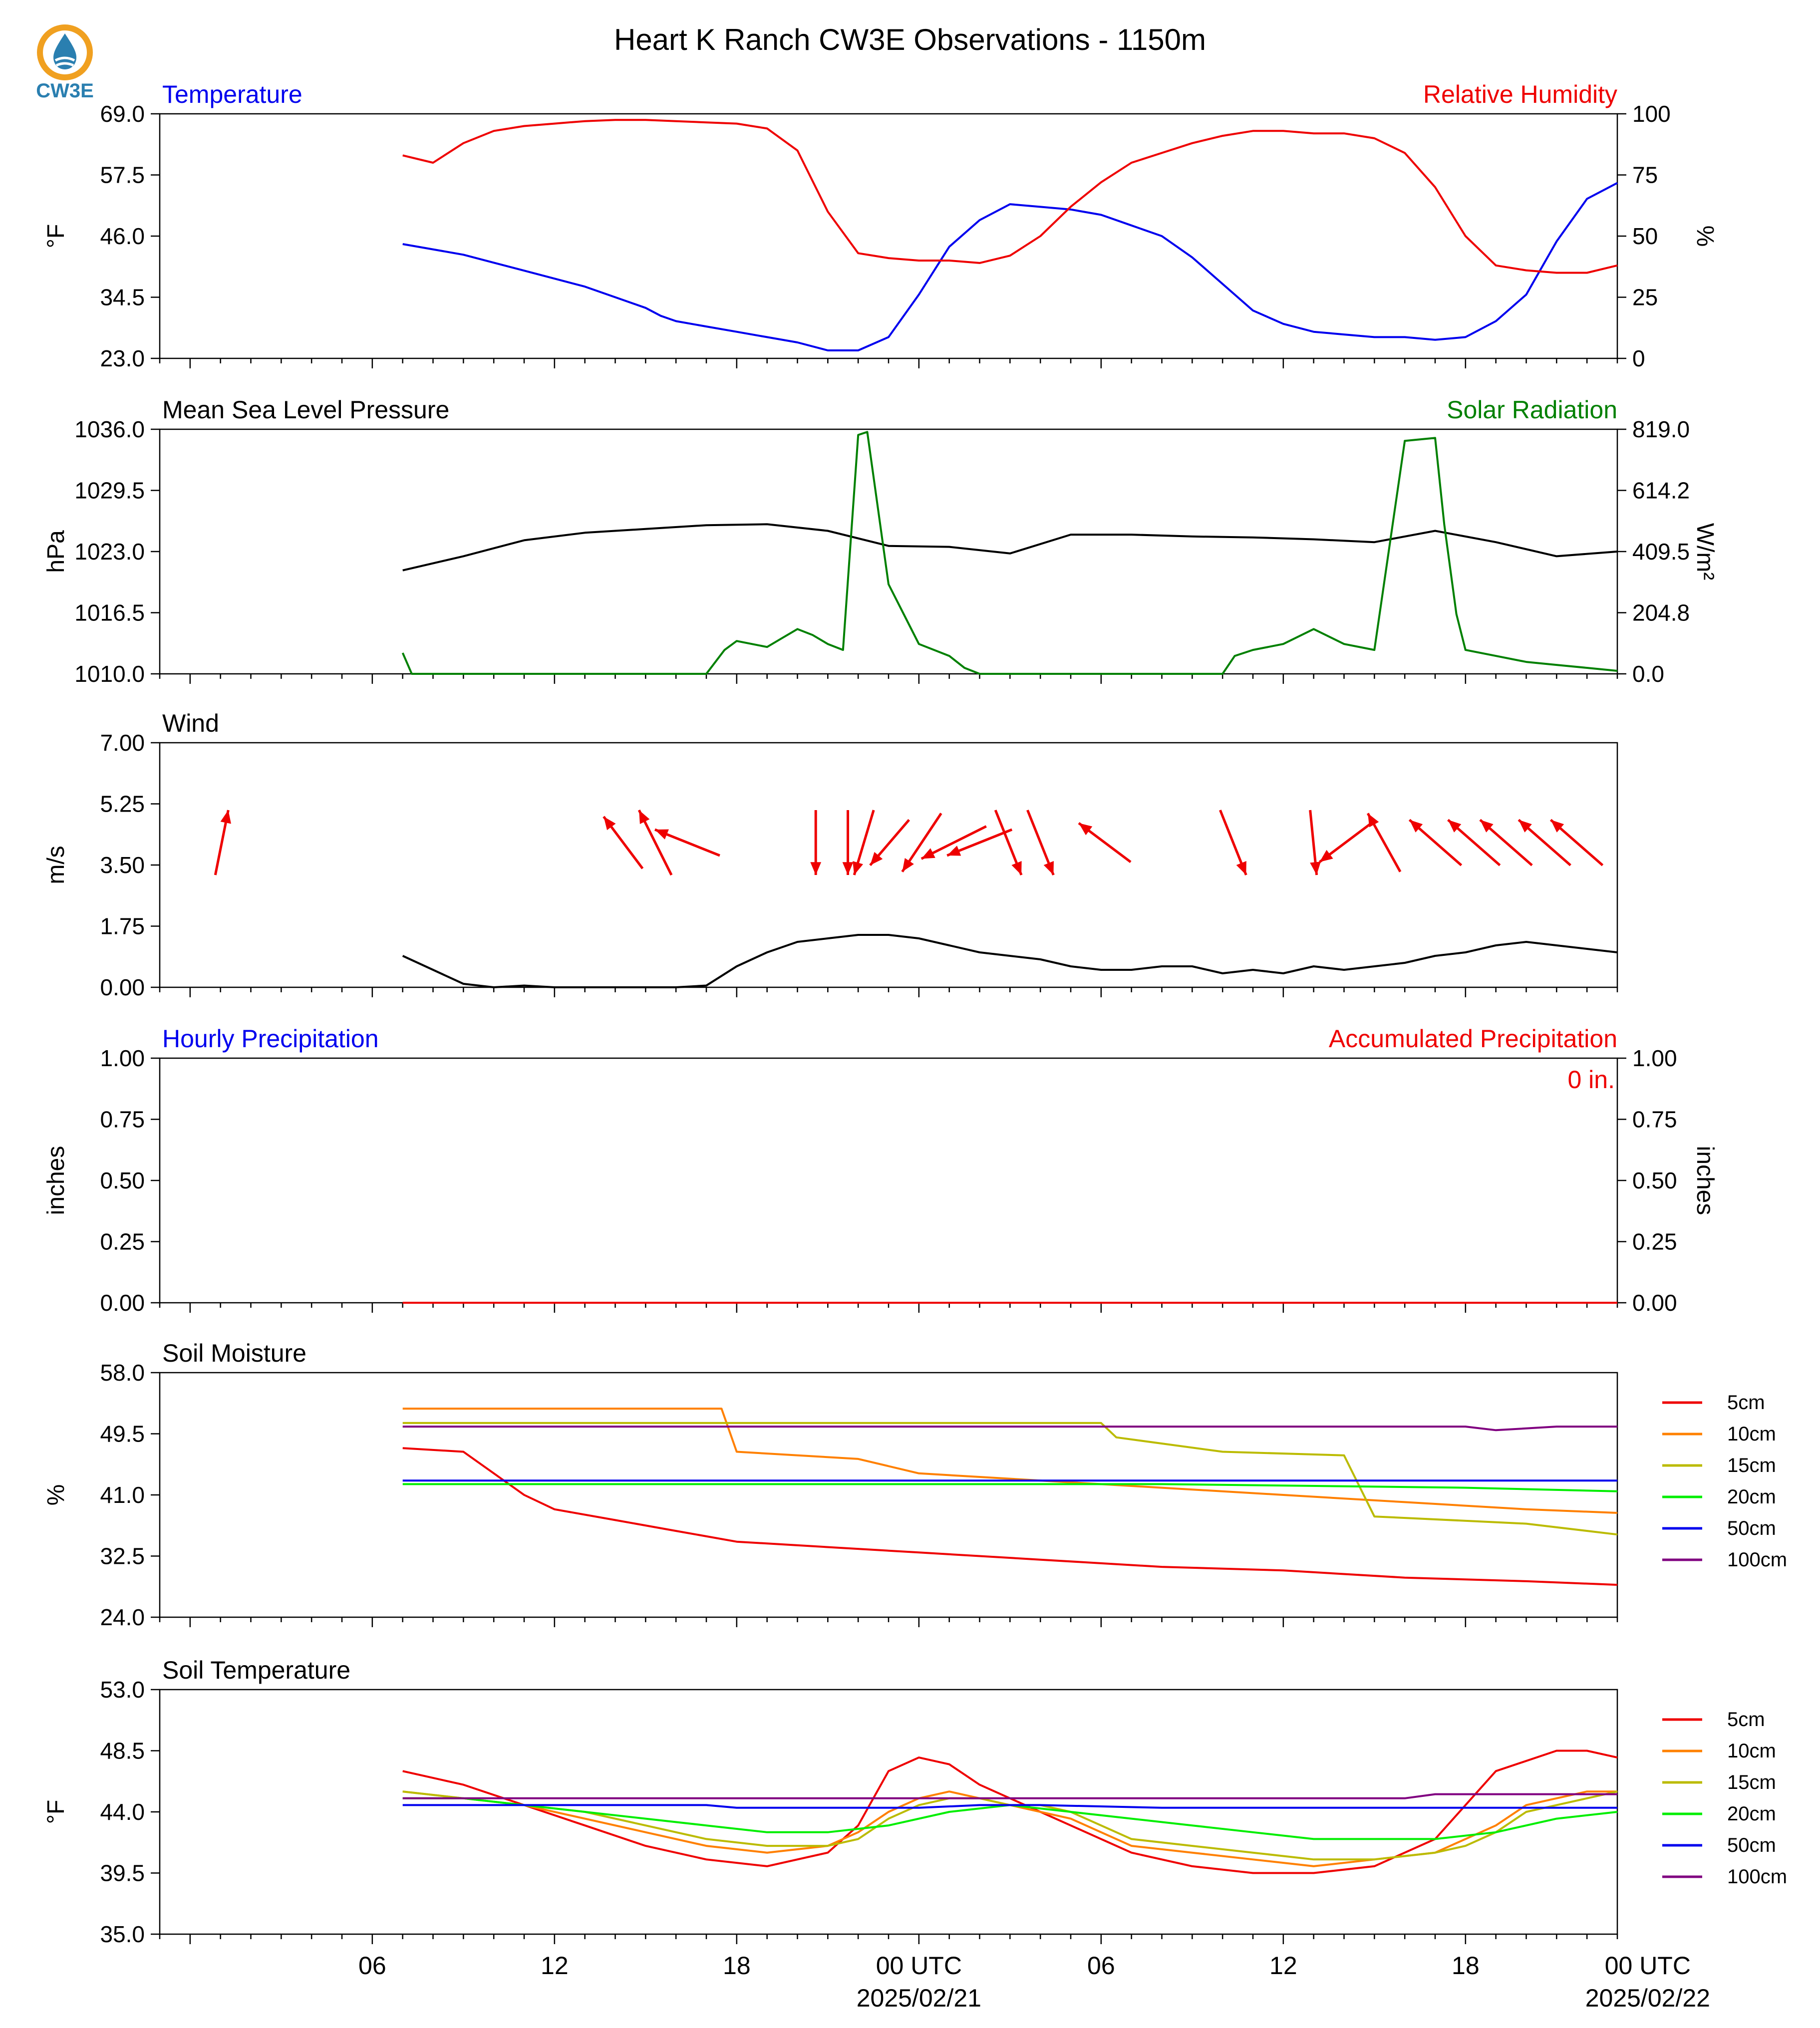 This screenshot has width=1820, height=2028. I want to click on panel-title-temp_rh: Temperature, so click(232, 94).